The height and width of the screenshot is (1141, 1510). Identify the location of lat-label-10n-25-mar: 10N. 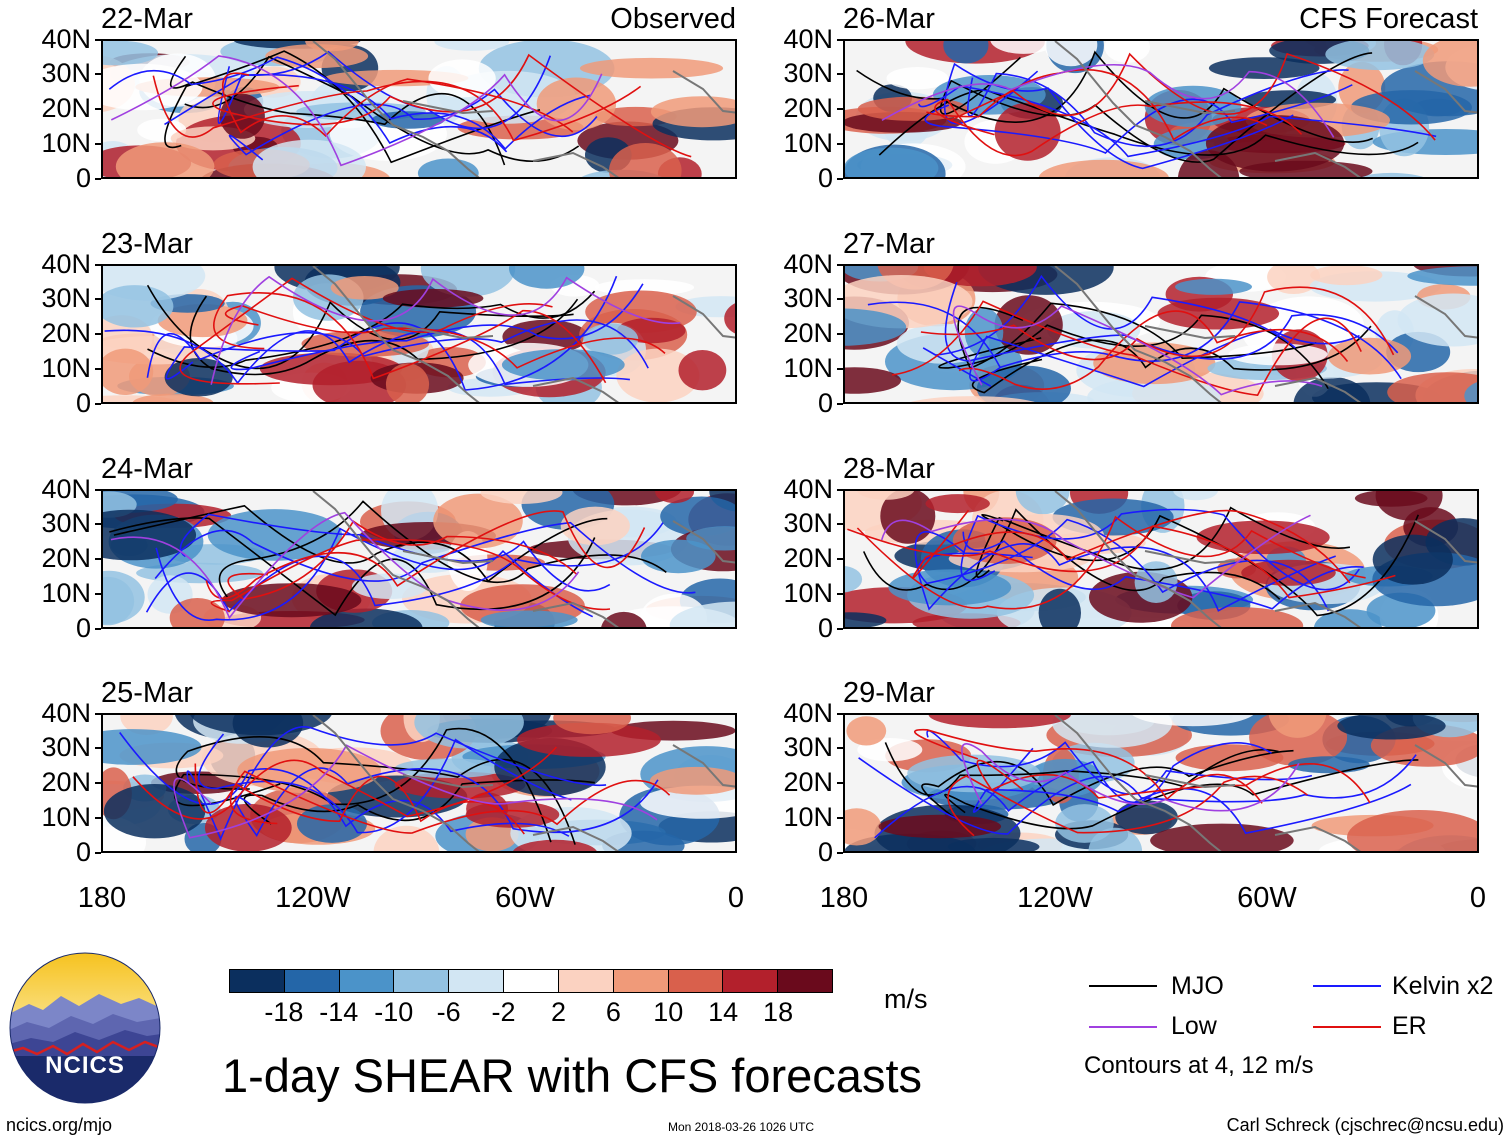
(66, 817).